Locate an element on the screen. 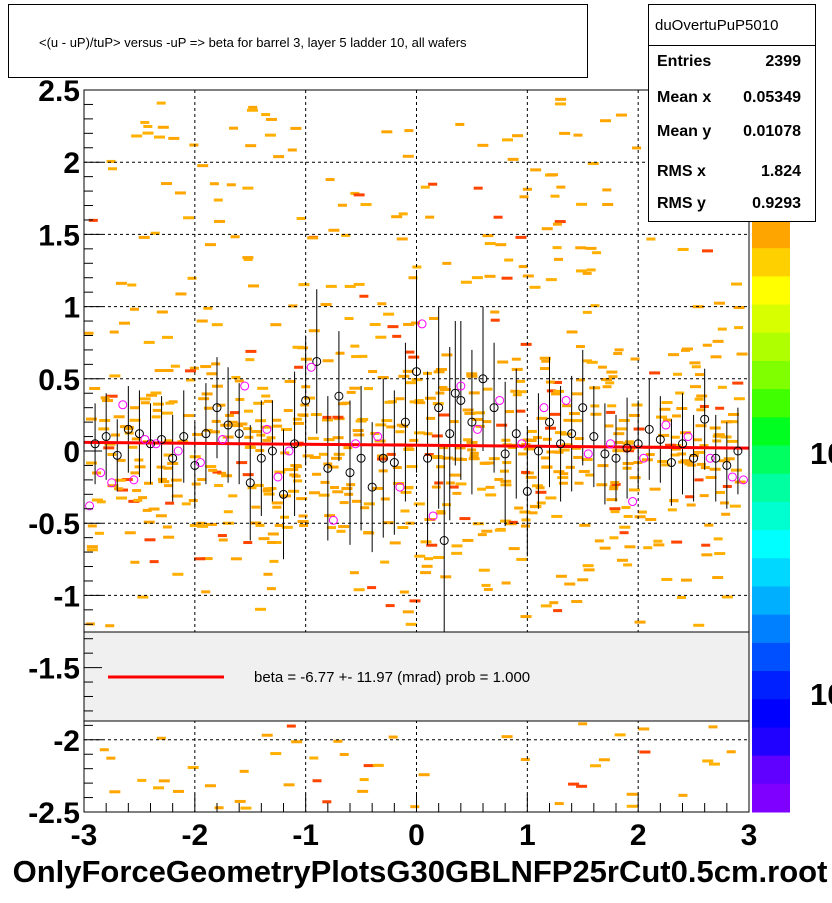 The width and height of the screenshot is (832, 903). stat-key: RMS y is located at coordinates (681, 203).